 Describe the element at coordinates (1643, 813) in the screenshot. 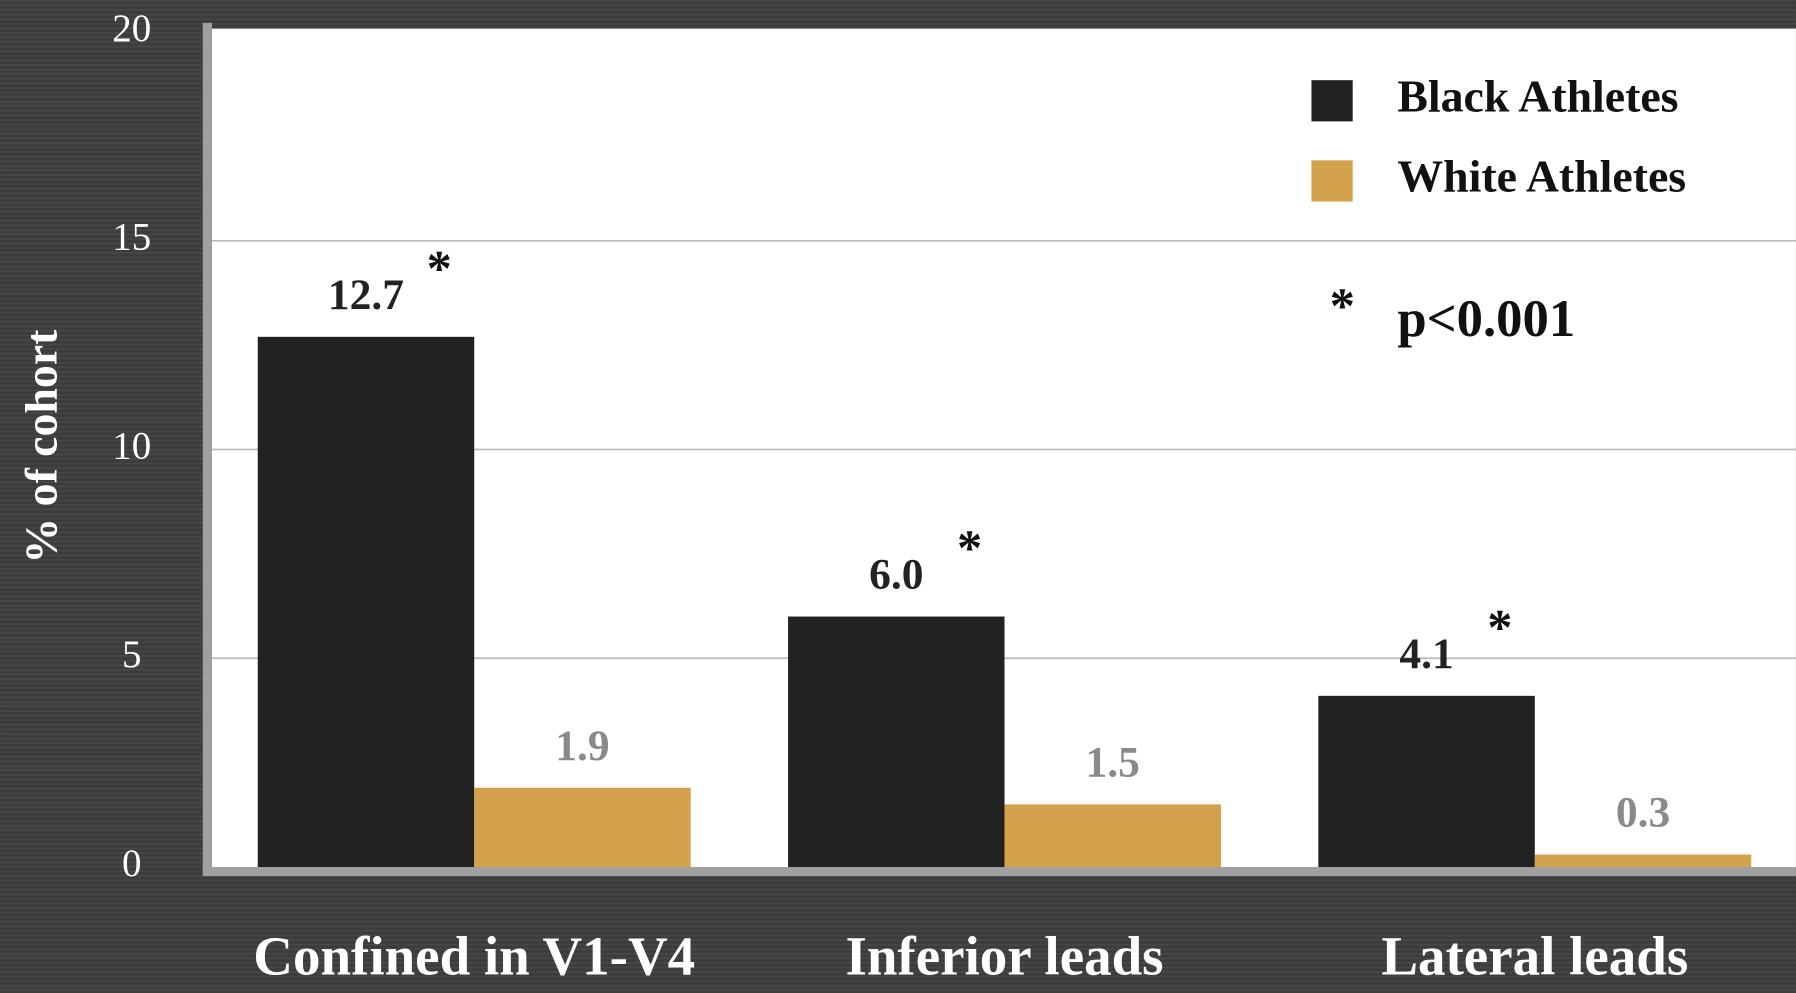

I see `value-label: 0.3` at that location.